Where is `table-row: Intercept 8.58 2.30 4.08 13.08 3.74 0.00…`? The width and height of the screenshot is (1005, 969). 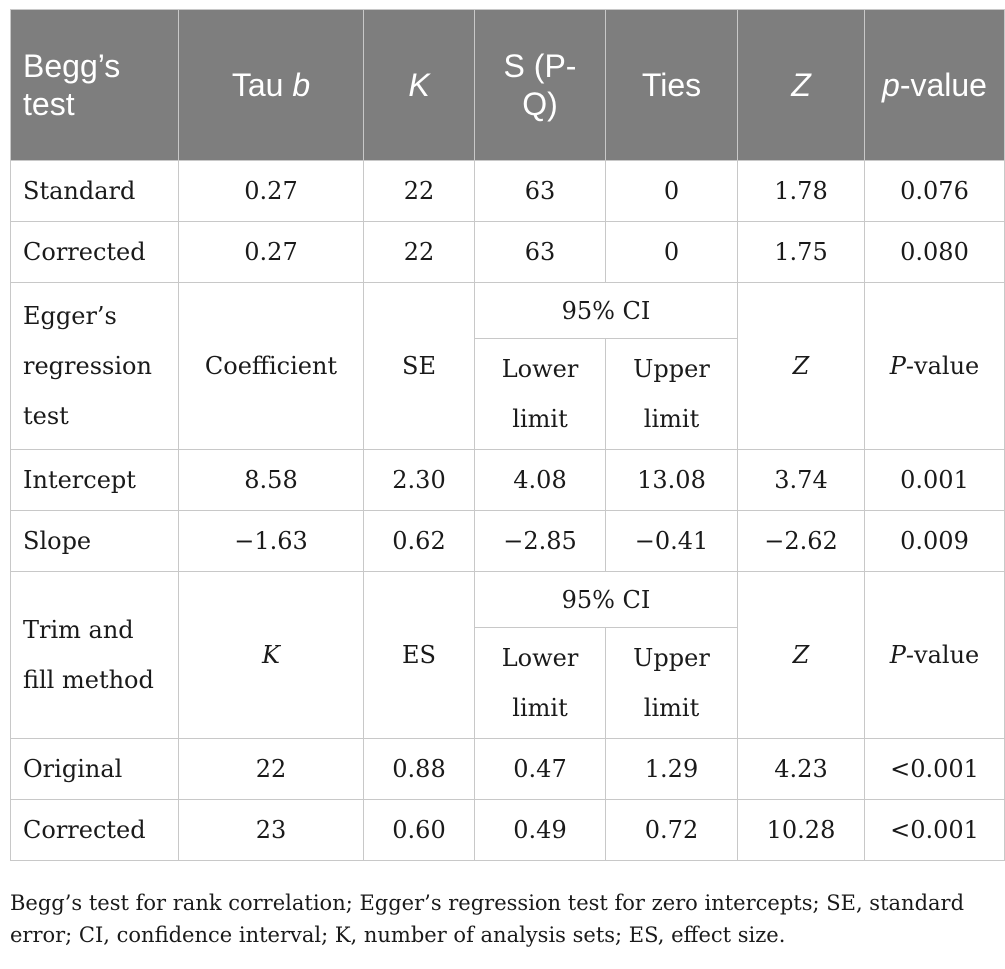 table-row: Intercept 8.58 2.30 4.08 13.08 3.74 0.00… is located at coordinates (507, 480).